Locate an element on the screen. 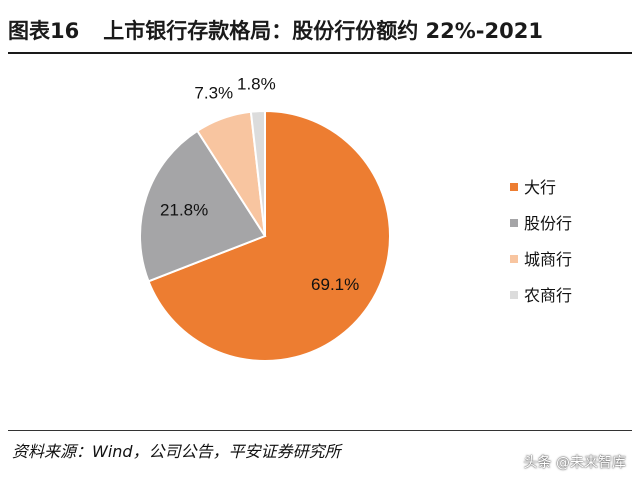 This screenshot has width=640, height=480. legend-label-gufen-hang: 股份行 is located at coordinates (548, 223).